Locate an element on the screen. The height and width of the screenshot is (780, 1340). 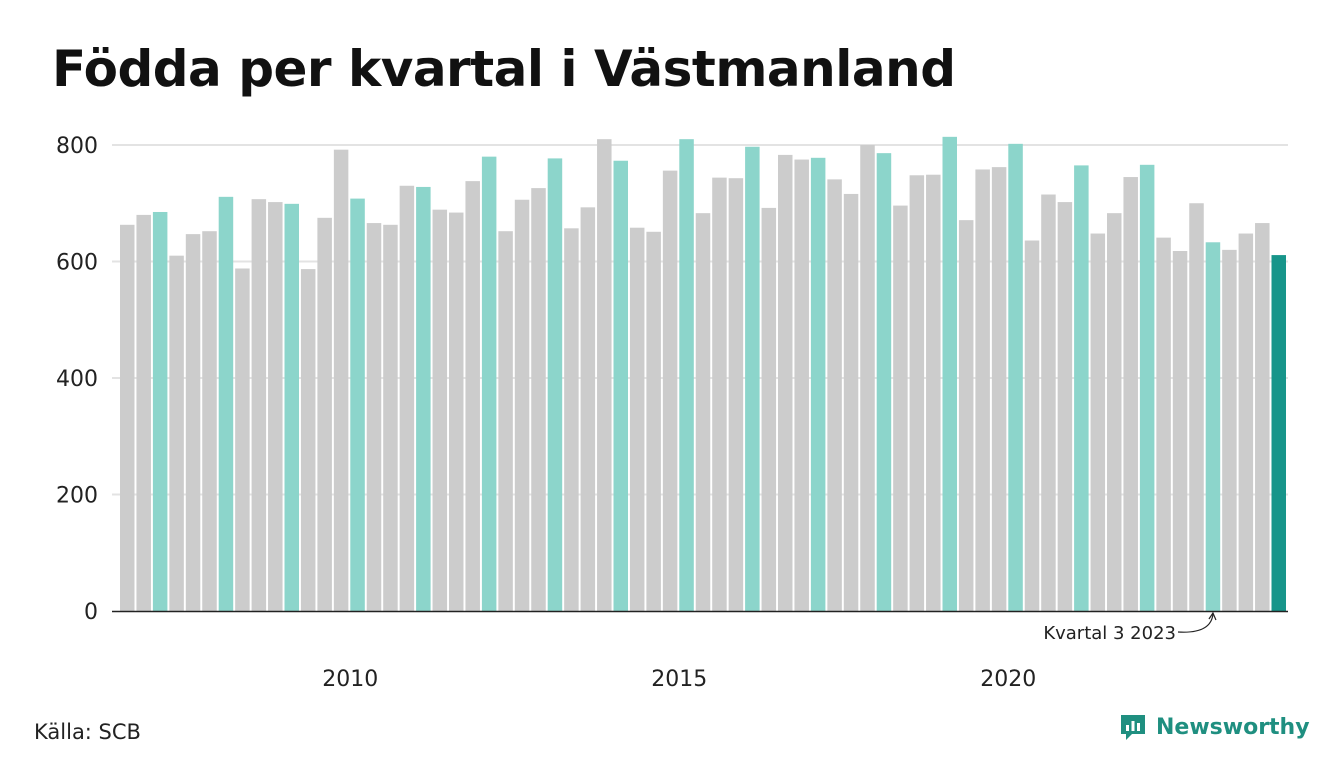
y-tick-label: 600 is located at coordinates (77, 263).